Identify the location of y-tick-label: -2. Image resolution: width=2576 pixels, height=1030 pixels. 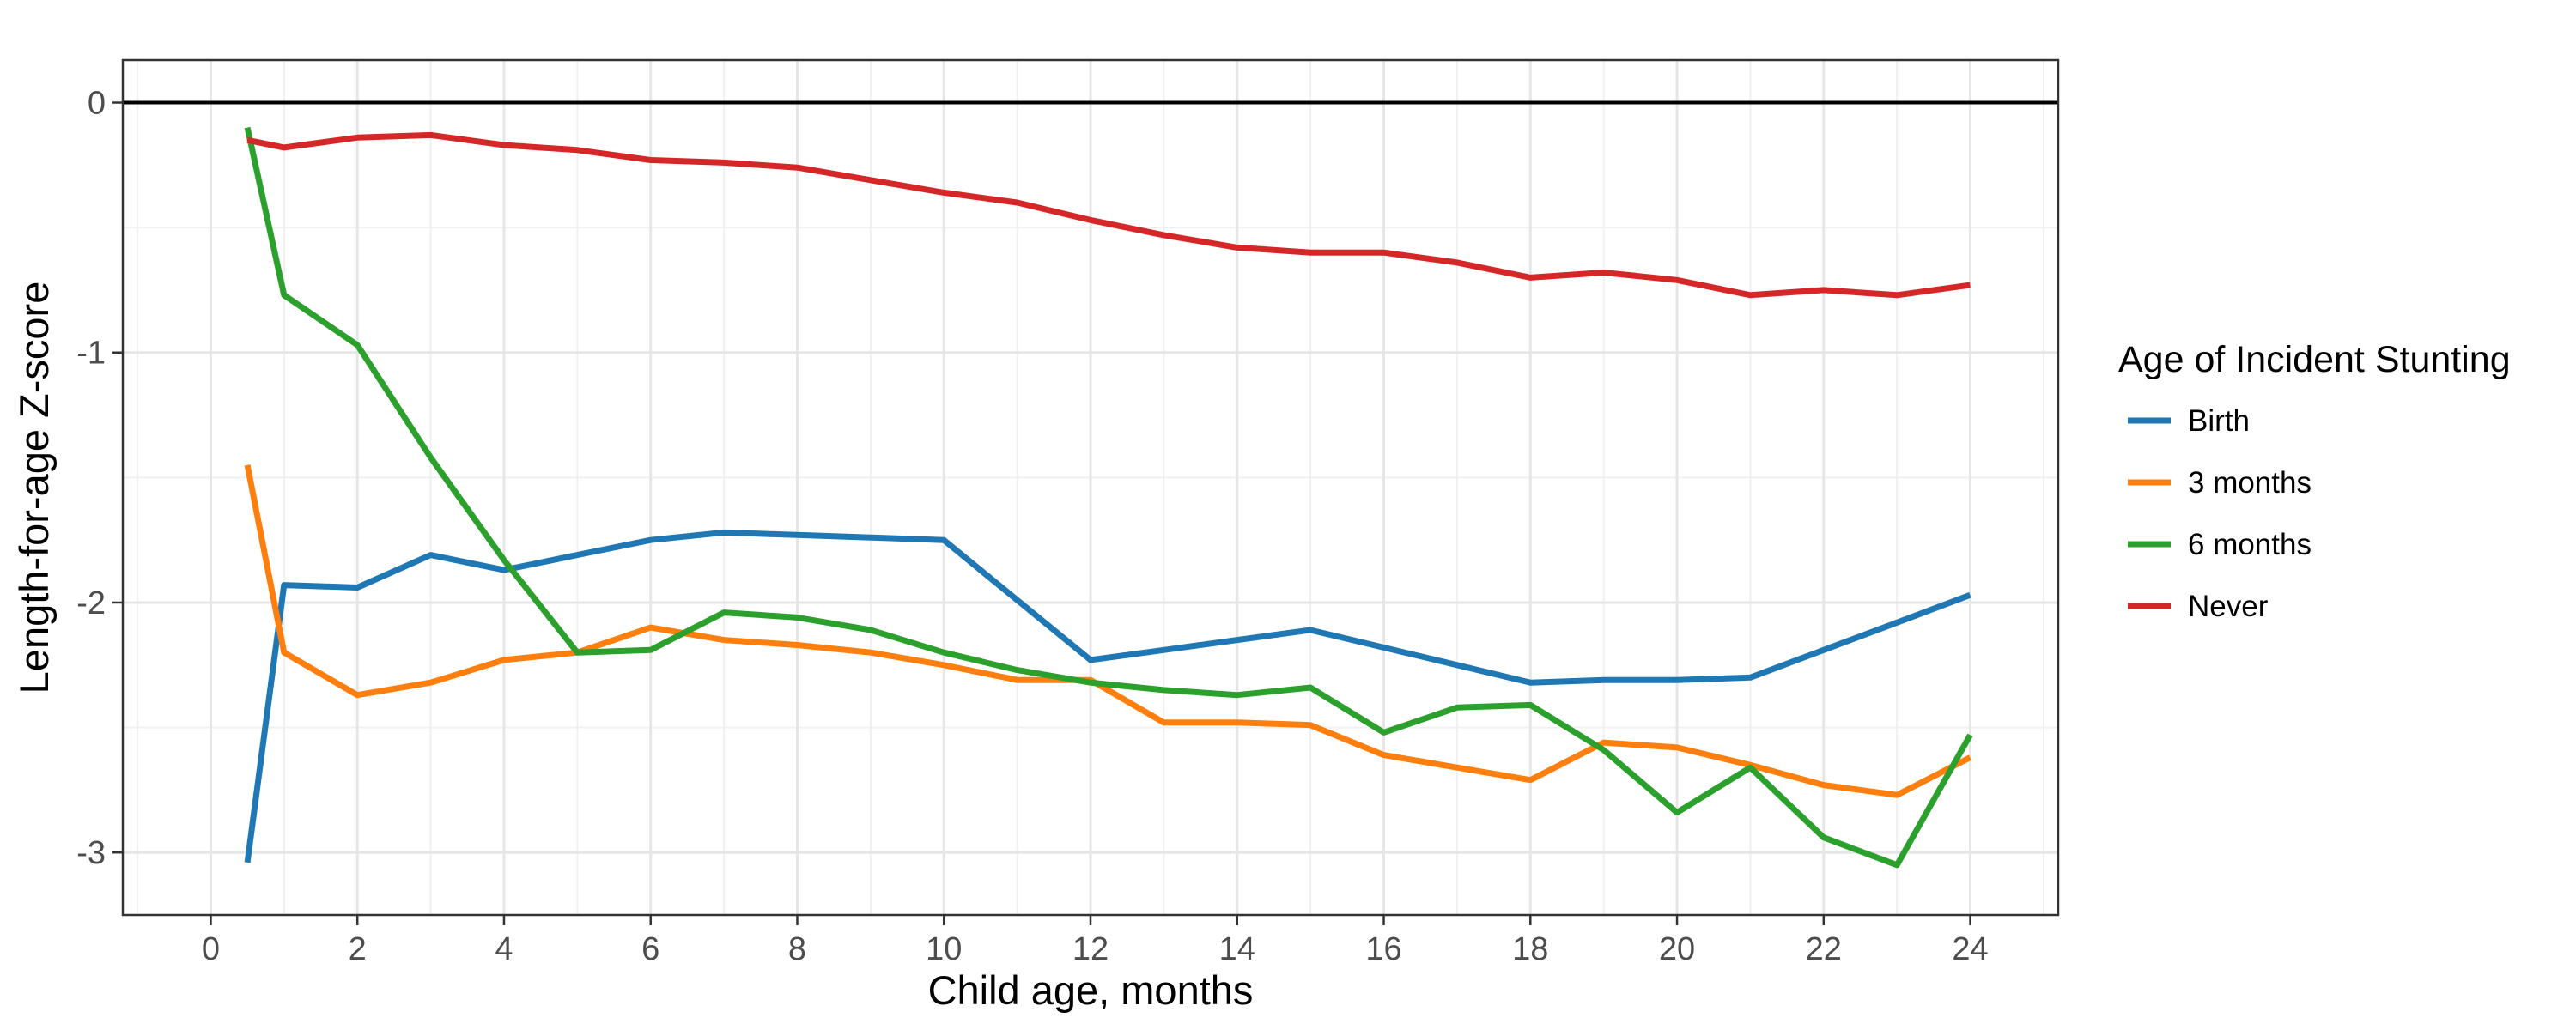
(91, 603).